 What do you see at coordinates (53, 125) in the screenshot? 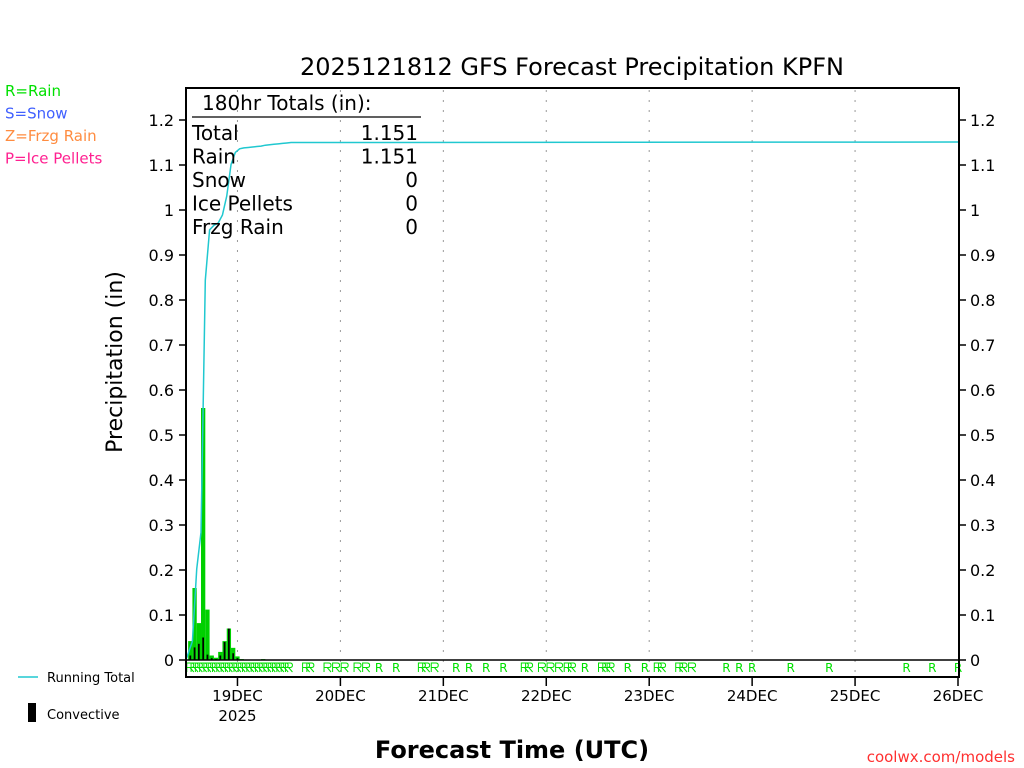
I see `ptype-legend: R=Rain S=Snow Z=Frzg Rain P=Ice Pellets` at bounding box center [53, 125].